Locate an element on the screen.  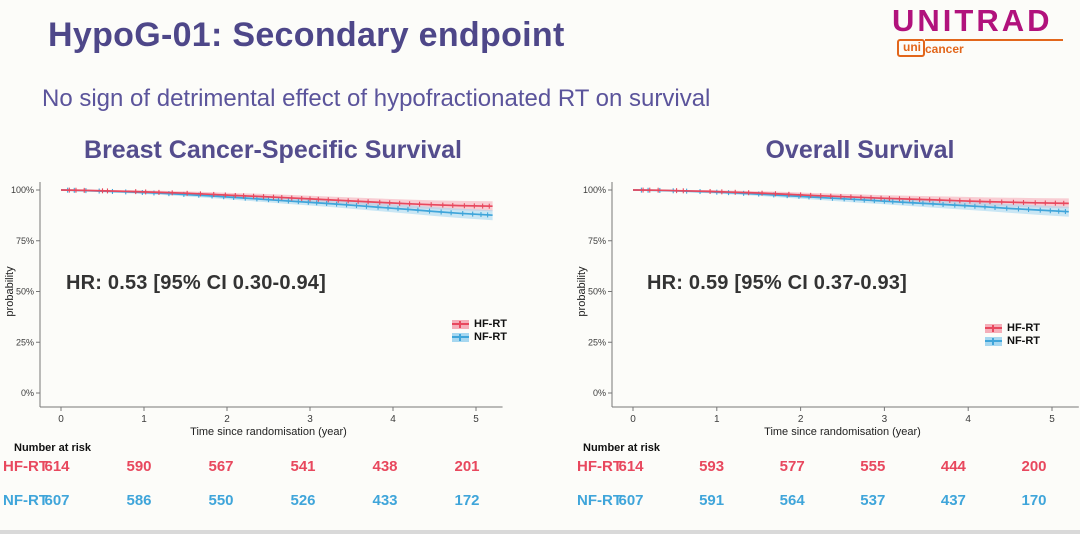
risk-value: 541 is located at coordinates (303, 466).